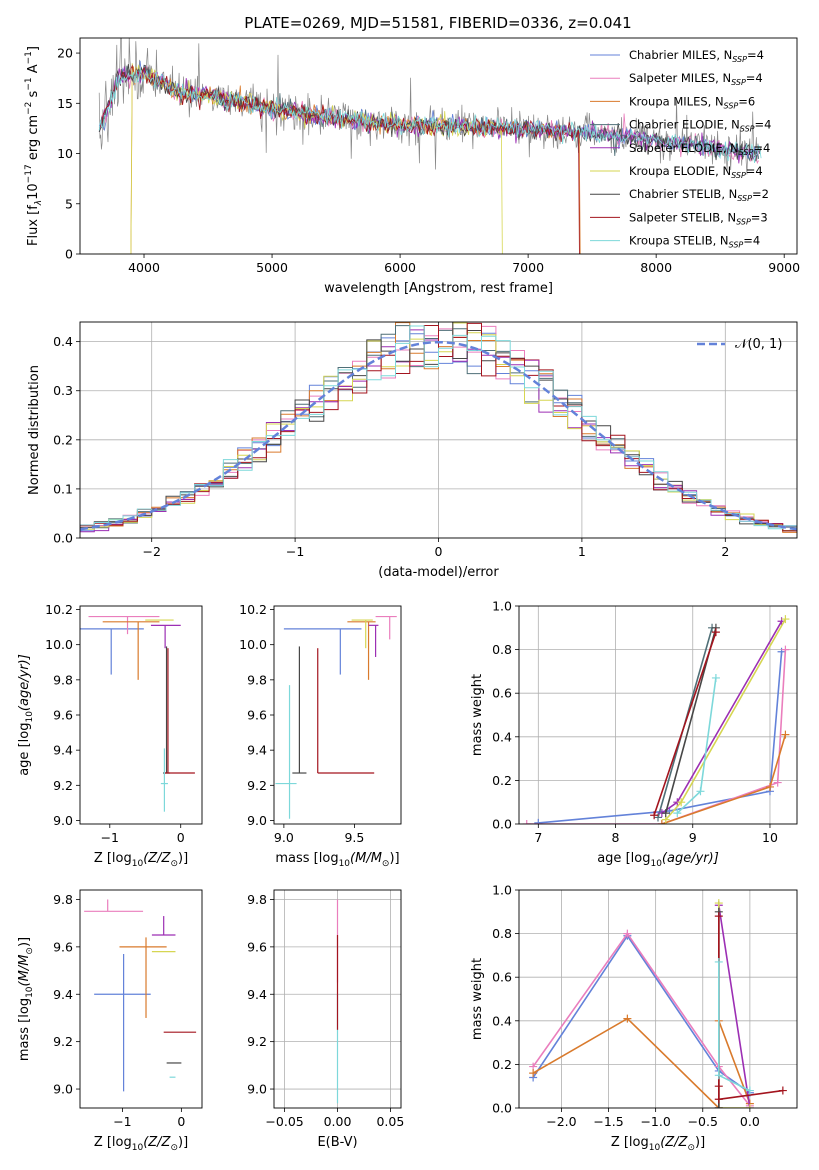 This screenshot has width=819, height=1170. I want to click on plot-area-age-vs-Z, so click(137, 713).